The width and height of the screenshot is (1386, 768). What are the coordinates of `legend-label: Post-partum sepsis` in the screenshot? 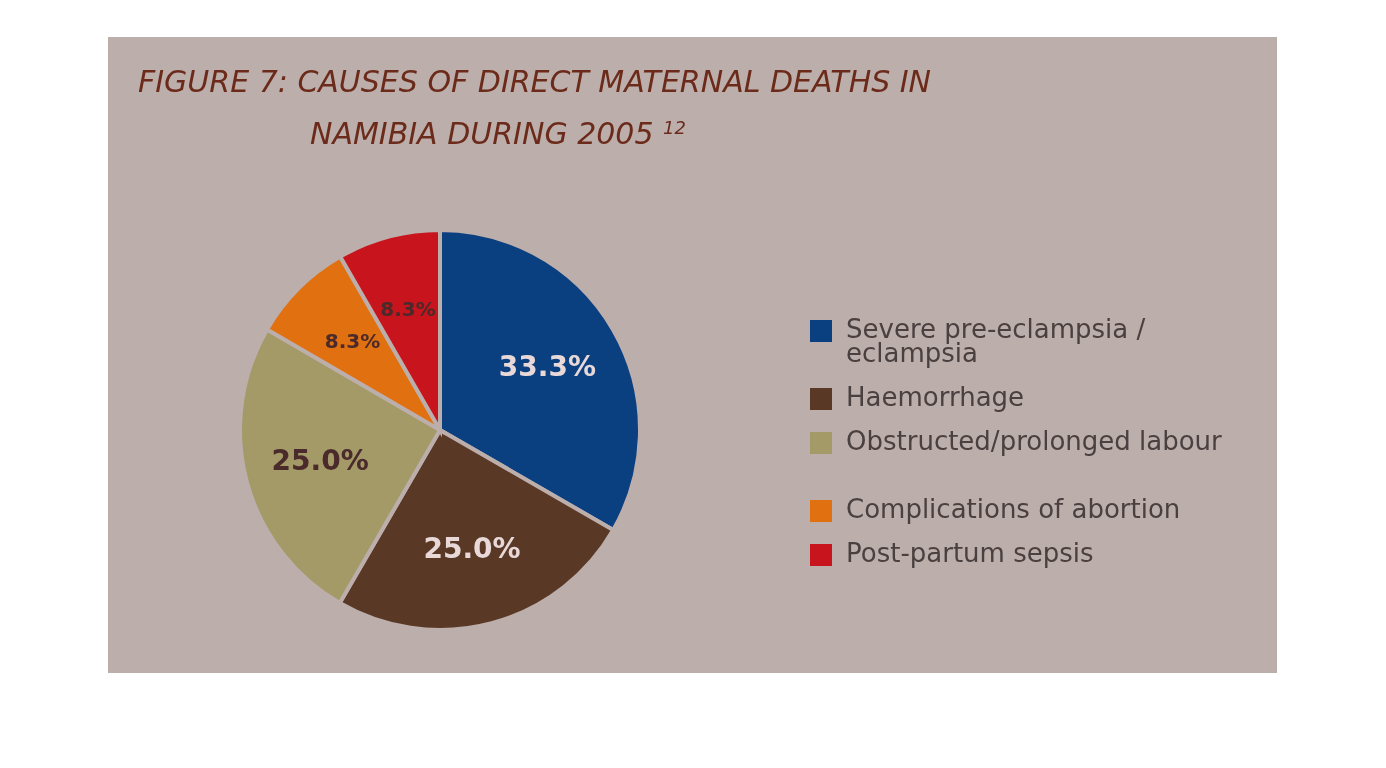 It's located at (970, 553).